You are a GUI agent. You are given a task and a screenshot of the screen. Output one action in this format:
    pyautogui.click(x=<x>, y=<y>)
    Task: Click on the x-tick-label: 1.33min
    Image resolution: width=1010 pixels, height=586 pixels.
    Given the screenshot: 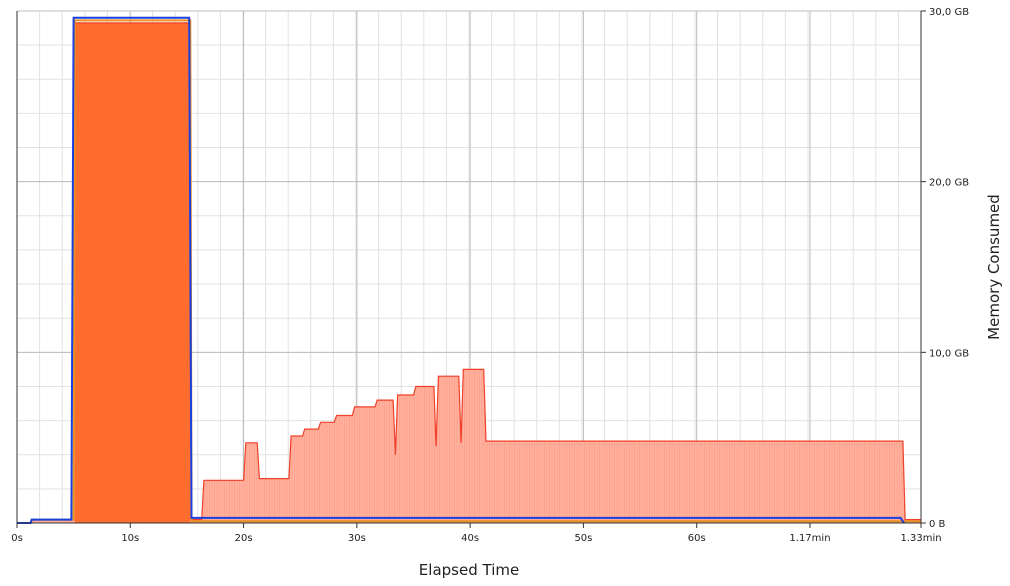 What is the action you would take?
    pyautogui.click(x=920, y=538)
    